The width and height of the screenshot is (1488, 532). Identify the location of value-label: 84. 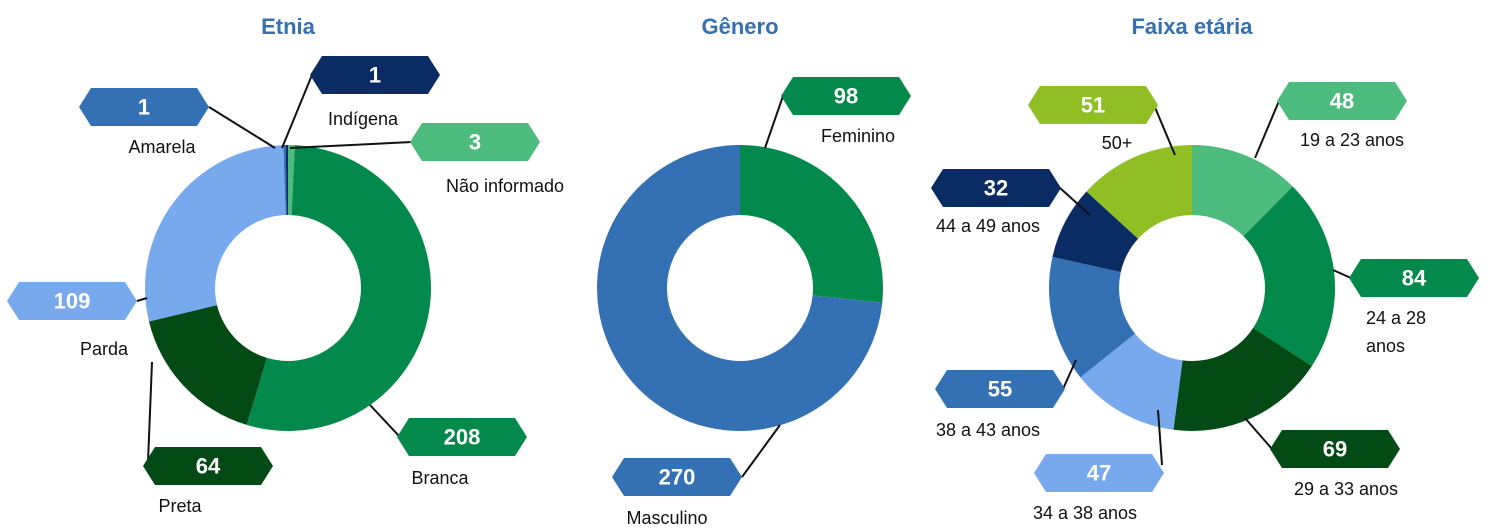
(1414, 278).